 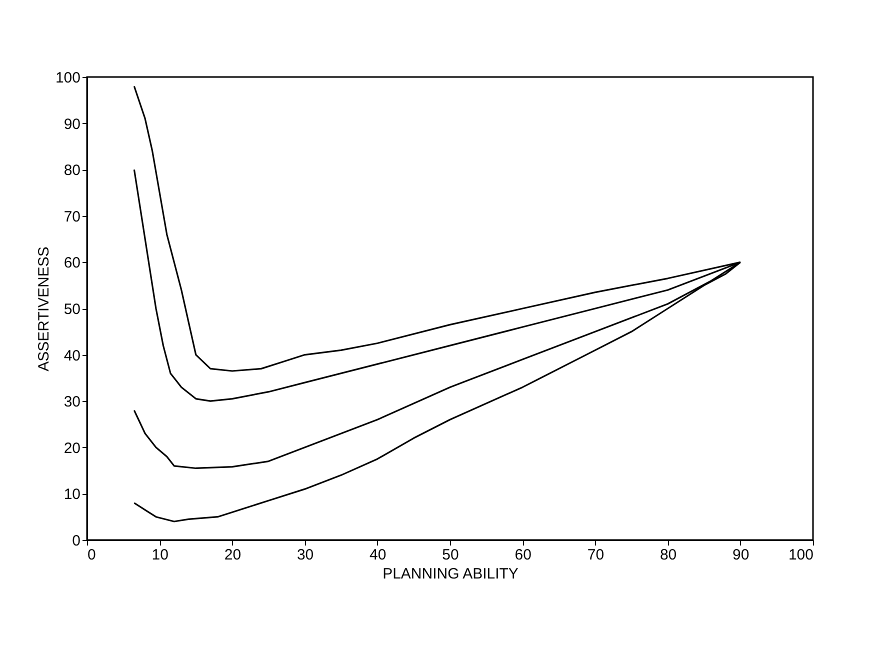 I want to click on y-tick-label: 60, so click(x=72, y=263).